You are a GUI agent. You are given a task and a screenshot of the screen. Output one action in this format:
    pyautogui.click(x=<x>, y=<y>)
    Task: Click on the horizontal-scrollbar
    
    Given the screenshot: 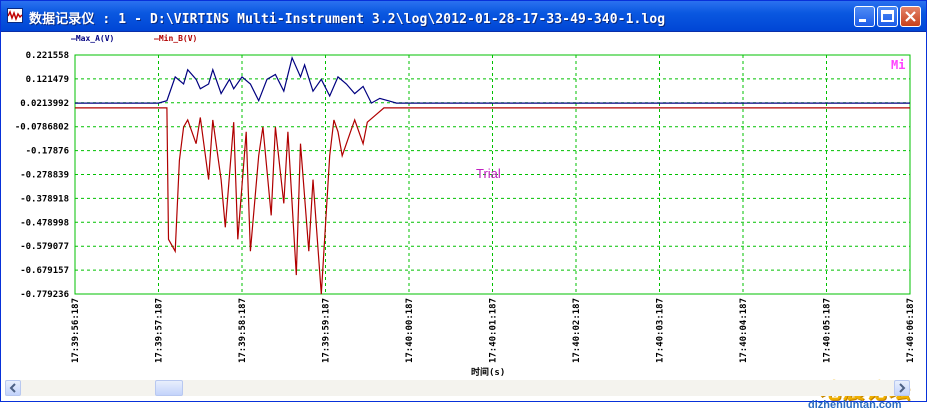 What is the action you would take?
    pyautogui.click(x=457, y=388)
    